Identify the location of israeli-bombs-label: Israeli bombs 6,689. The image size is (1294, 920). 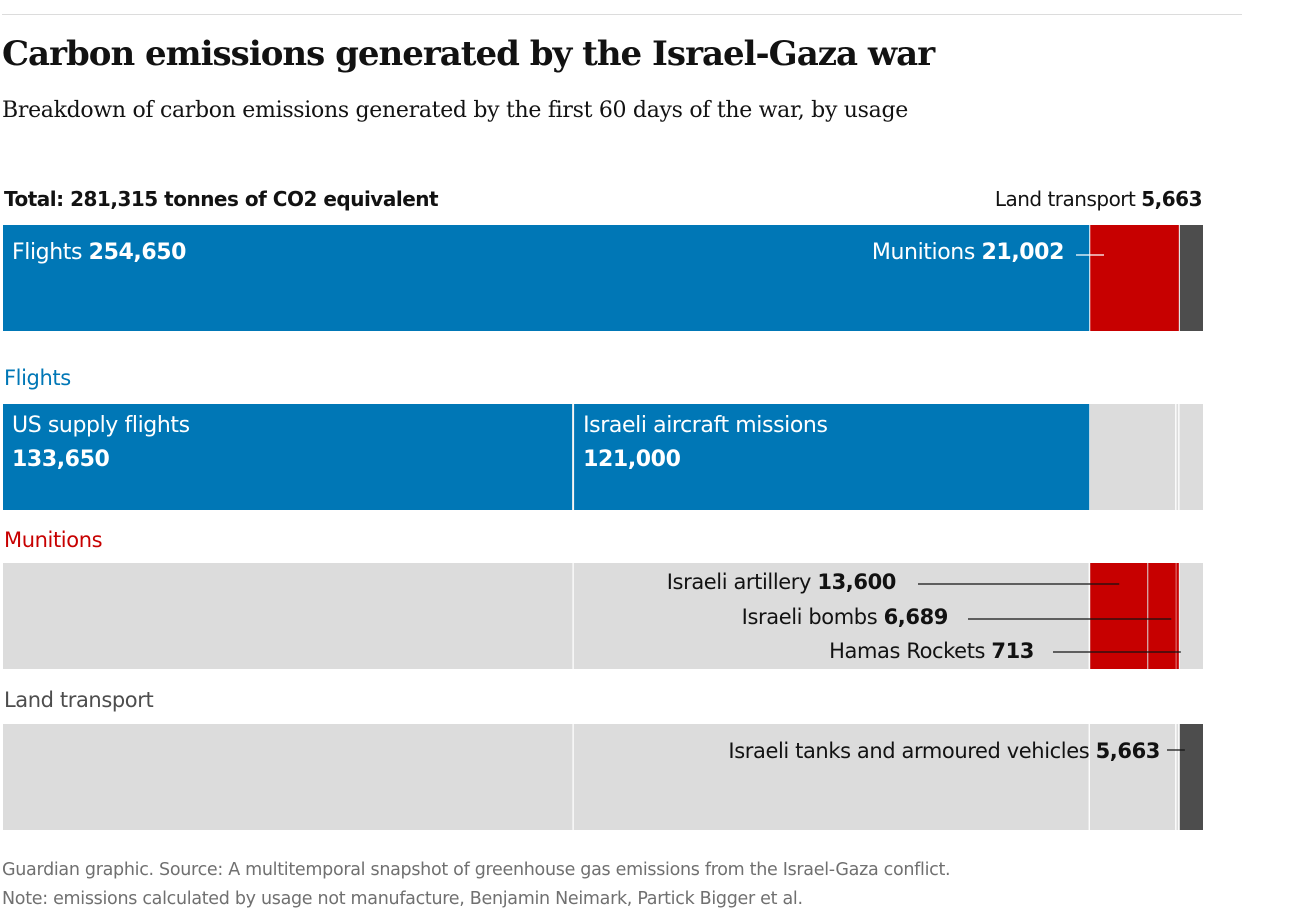
(845, 617).